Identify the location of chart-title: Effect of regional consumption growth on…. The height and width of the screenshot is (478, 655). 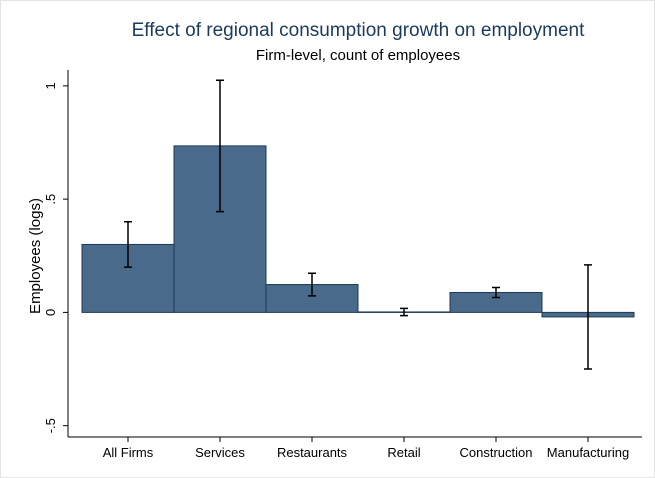
(358, 30).